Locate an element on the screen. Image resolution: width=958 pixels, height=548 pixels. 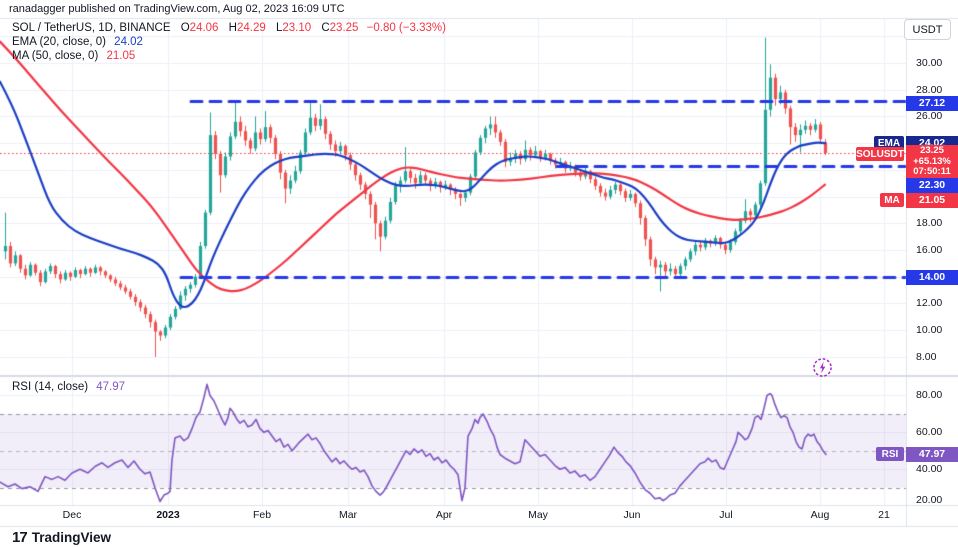
time-tick-label: Mar is located at coordinates (348, 515).